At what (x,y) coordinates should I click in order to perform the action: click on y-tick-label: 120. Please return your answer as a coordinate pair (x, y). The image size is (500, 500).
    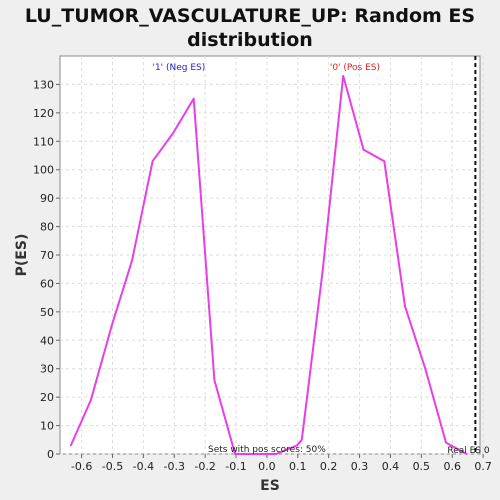
    Looking at the image, I should click on (43, 113).